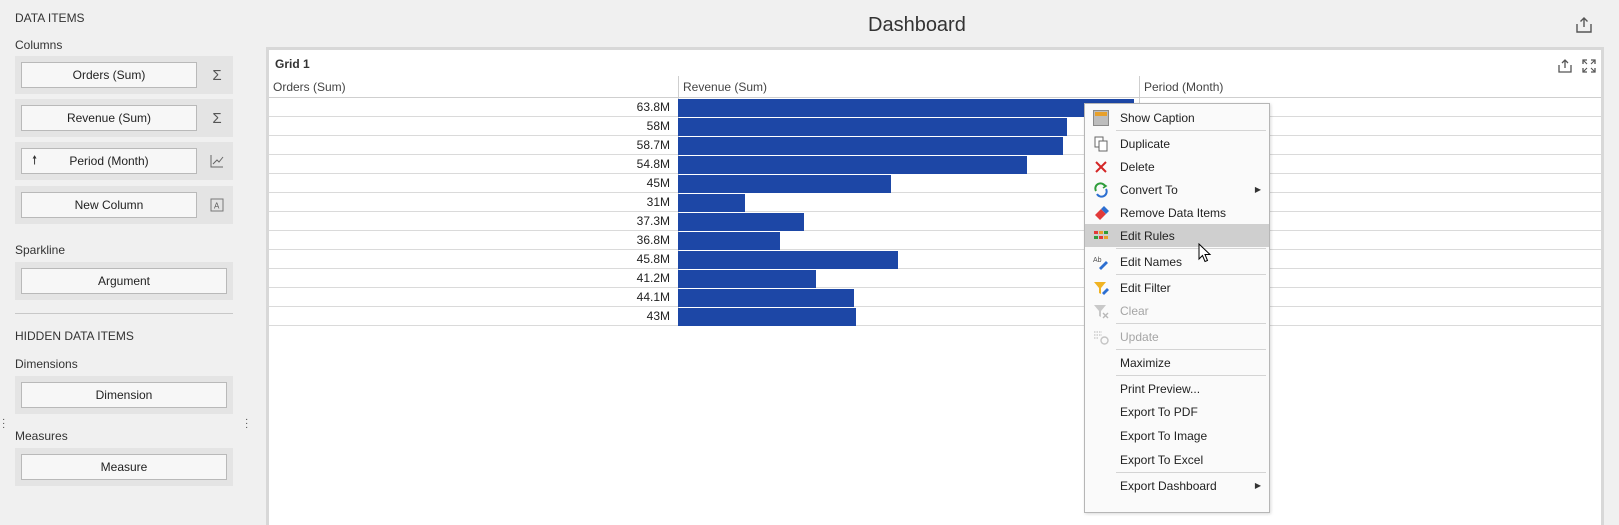 The width and height of the screenshot is (1619, 525). What do you see at coordinates (935, 297) in the screenshot?
I see `table-row: 44.1M` at bounding box center [935, 297].